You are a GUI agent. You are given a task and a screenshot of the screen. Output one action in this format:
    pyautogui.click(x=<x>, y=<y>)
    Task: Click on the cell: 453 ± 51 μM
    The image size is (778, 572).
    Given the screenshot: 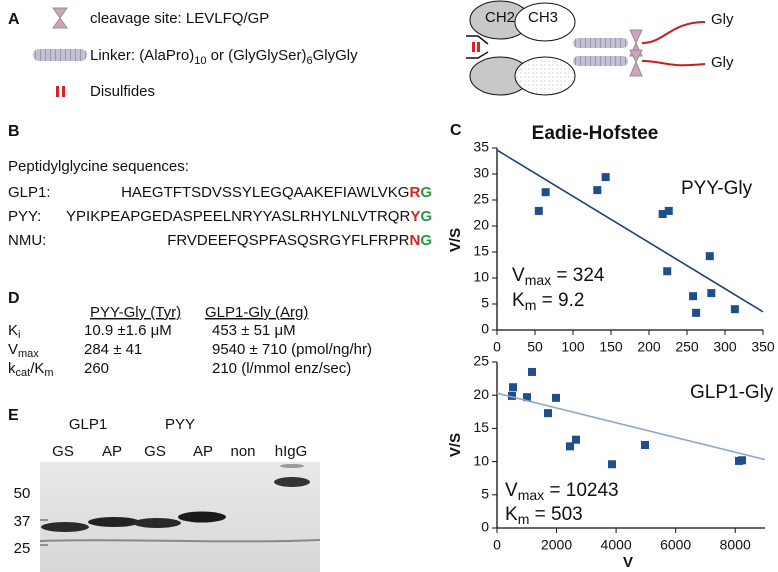 What is the action you would take?
    pyautogui.click(x=254, y=330)
    